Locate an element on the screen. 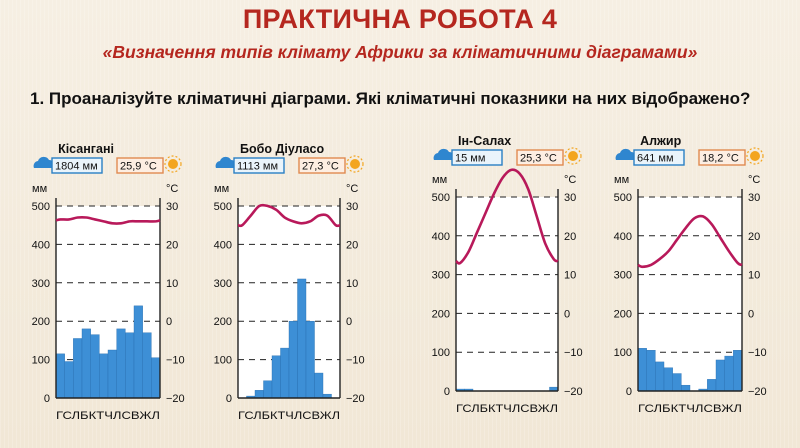 This screenshot has height=448, width=800. station-name: Бобо Діуласо is located at coordinates (282, 149).